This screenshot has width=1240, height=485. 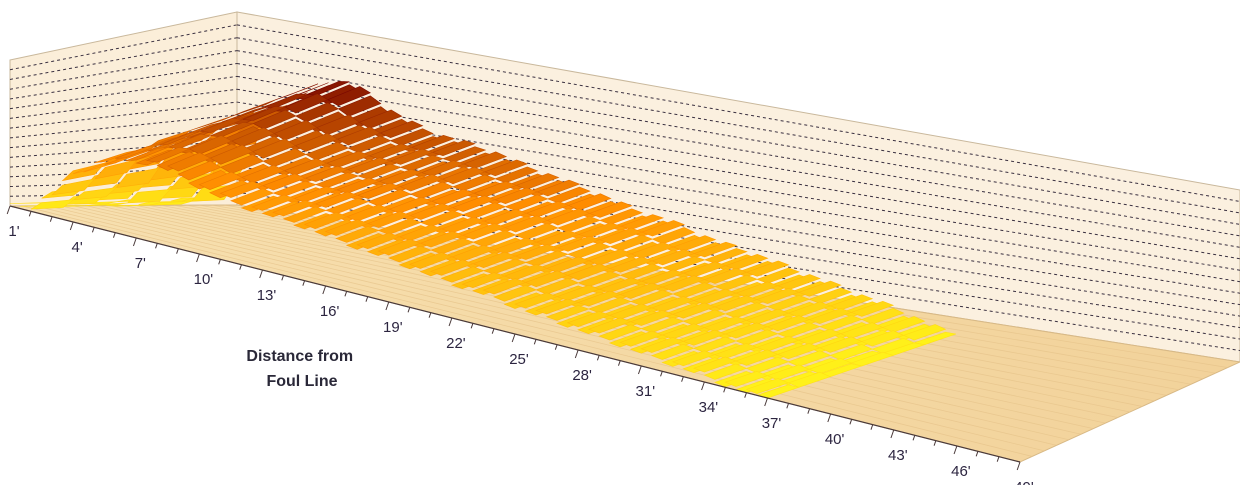 I want to click on x-axis-tick-label: 46', so click(x=961, y=471).